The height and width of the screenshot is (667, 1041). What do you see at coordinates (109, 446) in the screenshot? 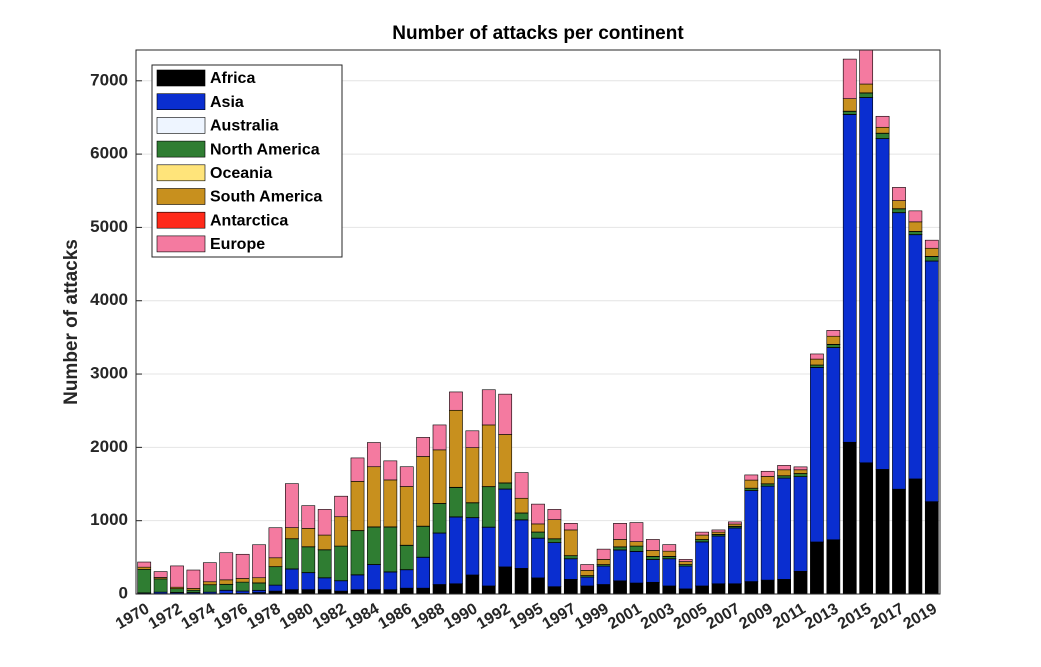
I see `y-tick-label: 2000` at bounding box center [109, 446].